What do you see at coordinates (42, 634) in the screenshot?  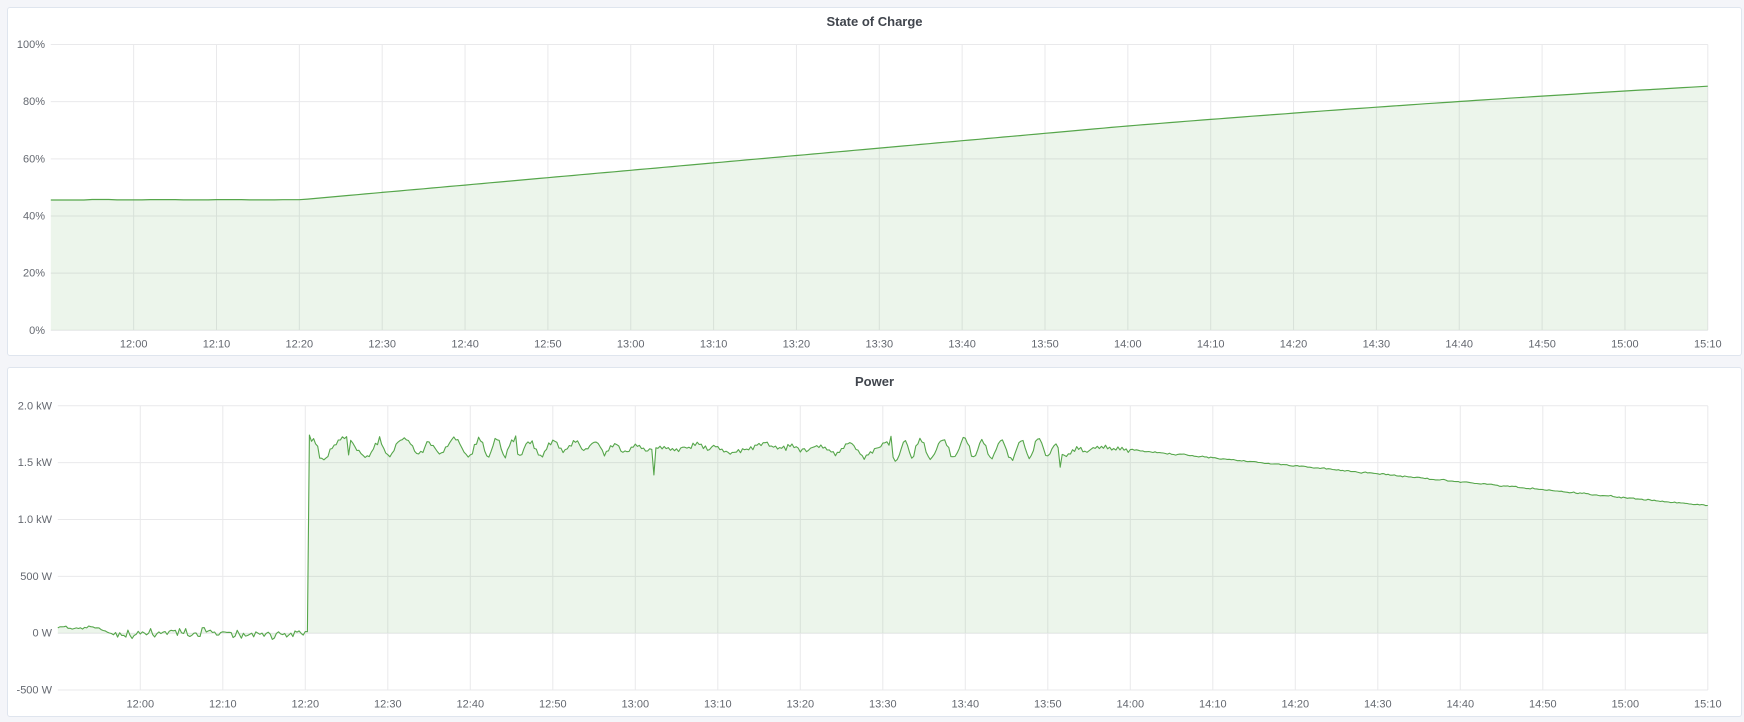 I see `svg-text: 0 W` at bounding box center [42, 634].